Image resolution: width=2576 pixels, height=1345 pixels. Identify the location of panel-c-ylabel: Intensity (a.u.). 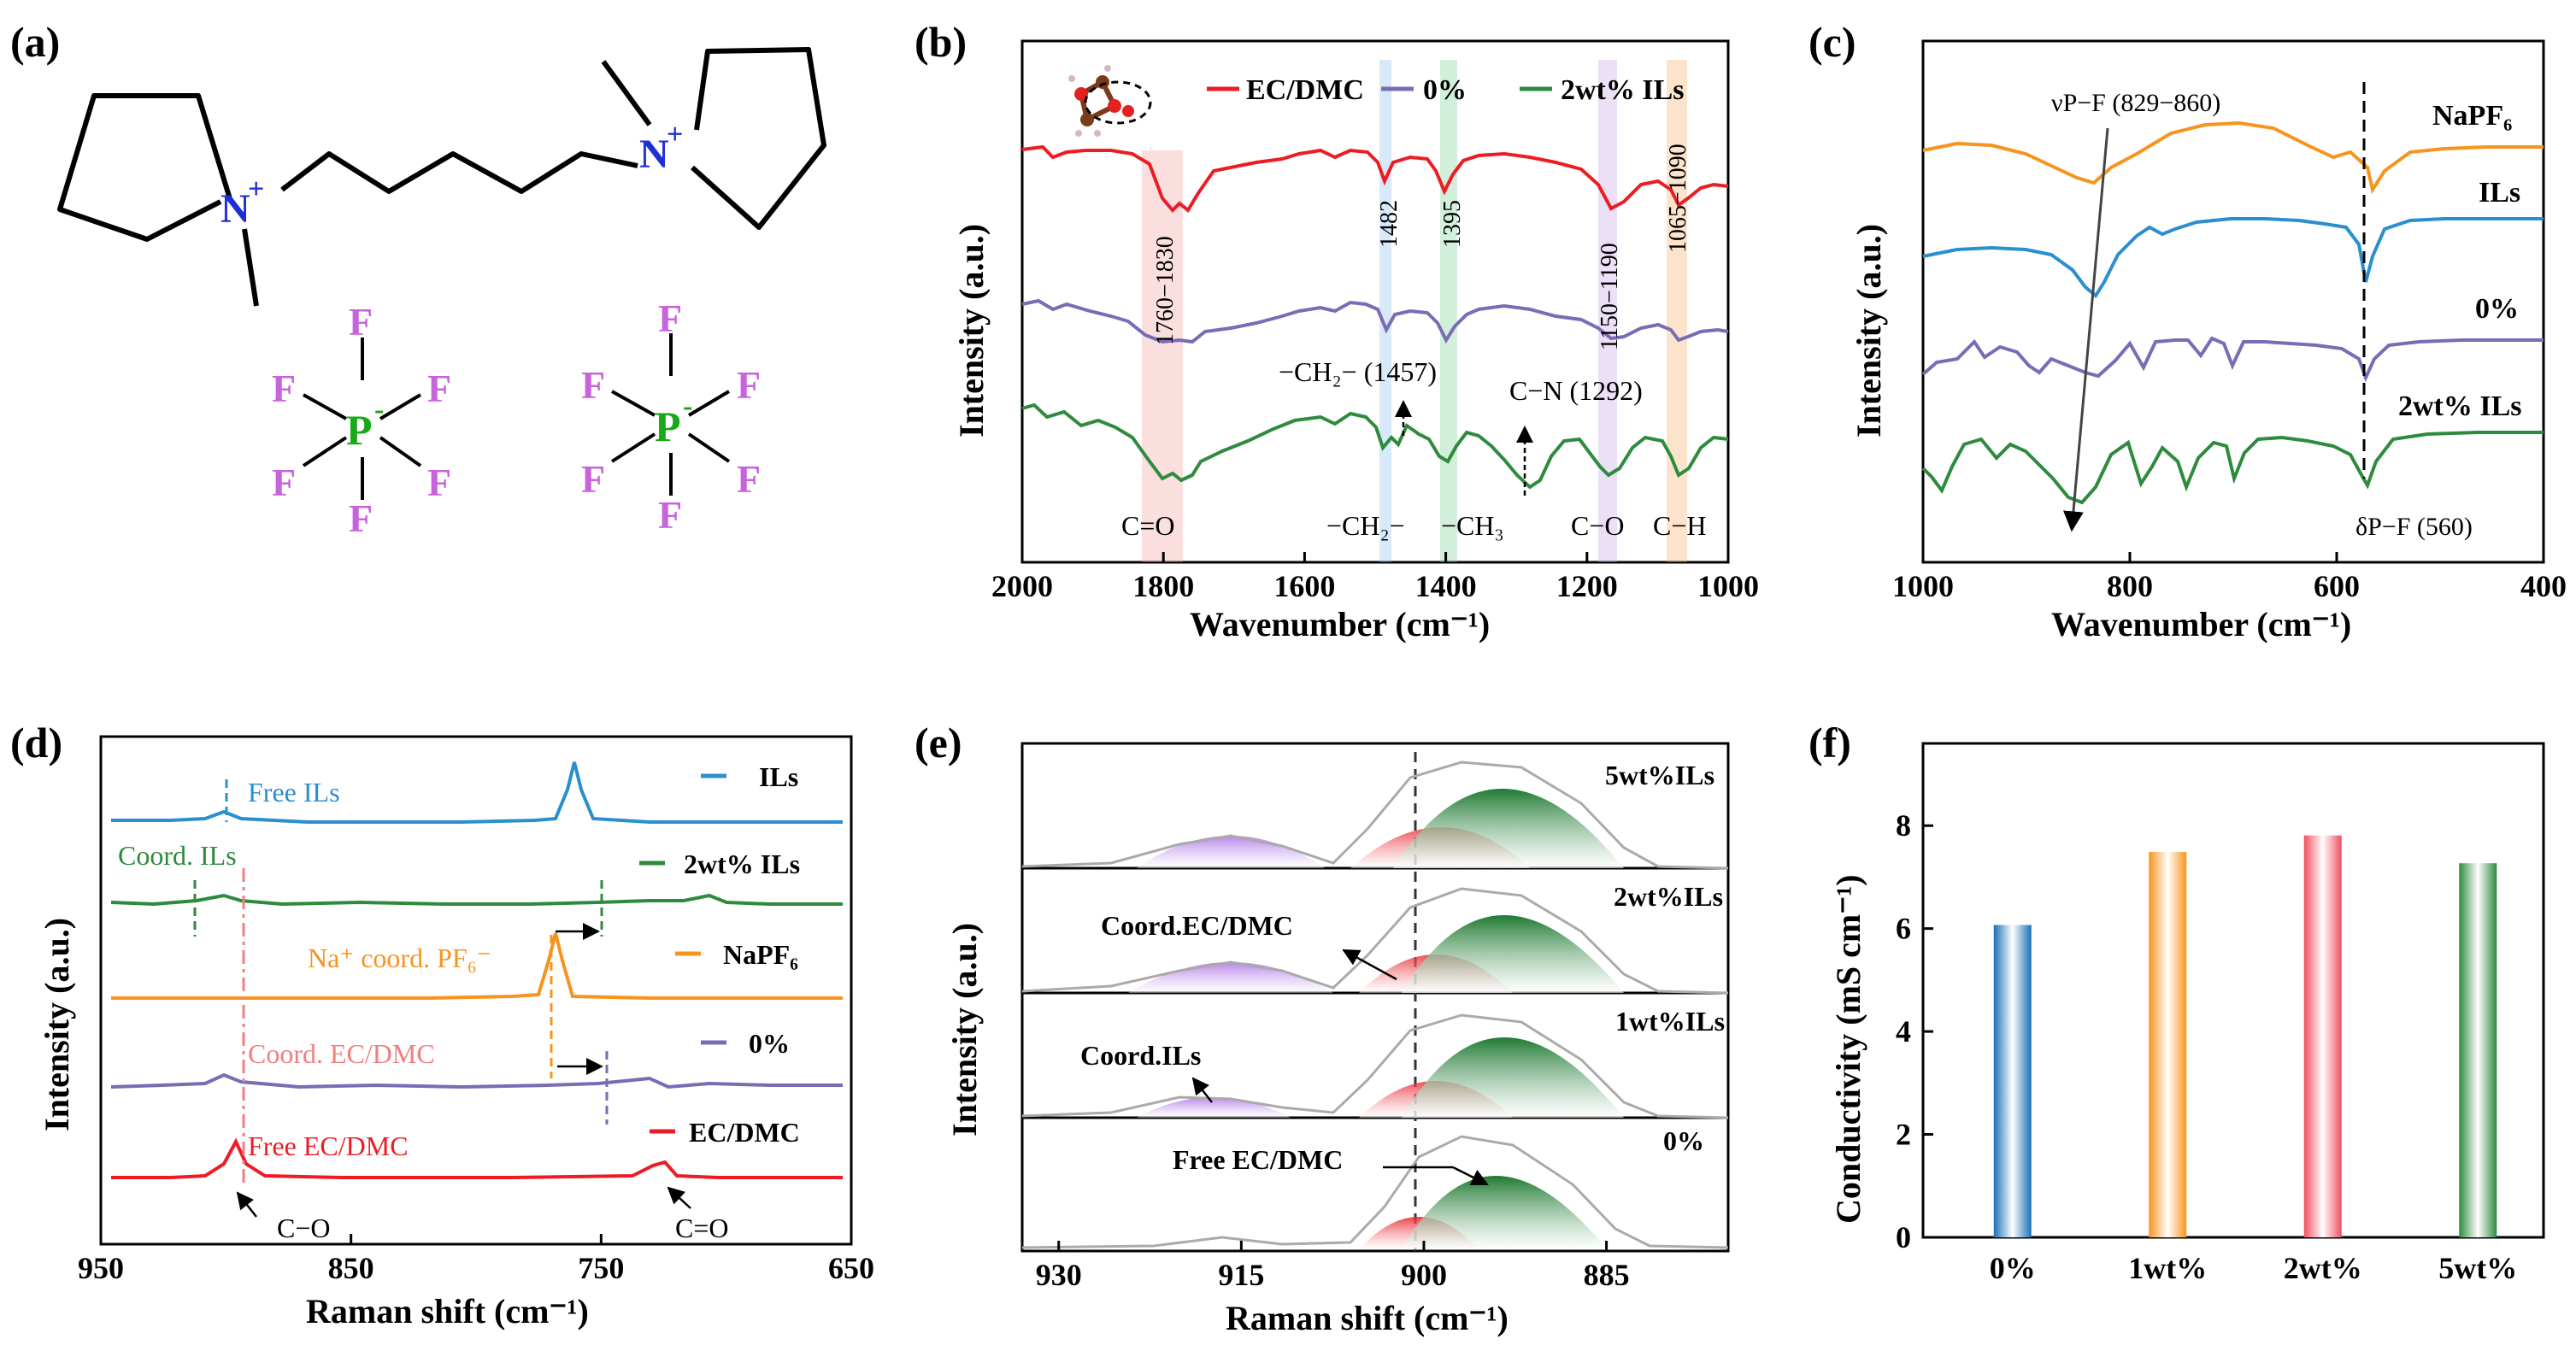
(1869, 331).